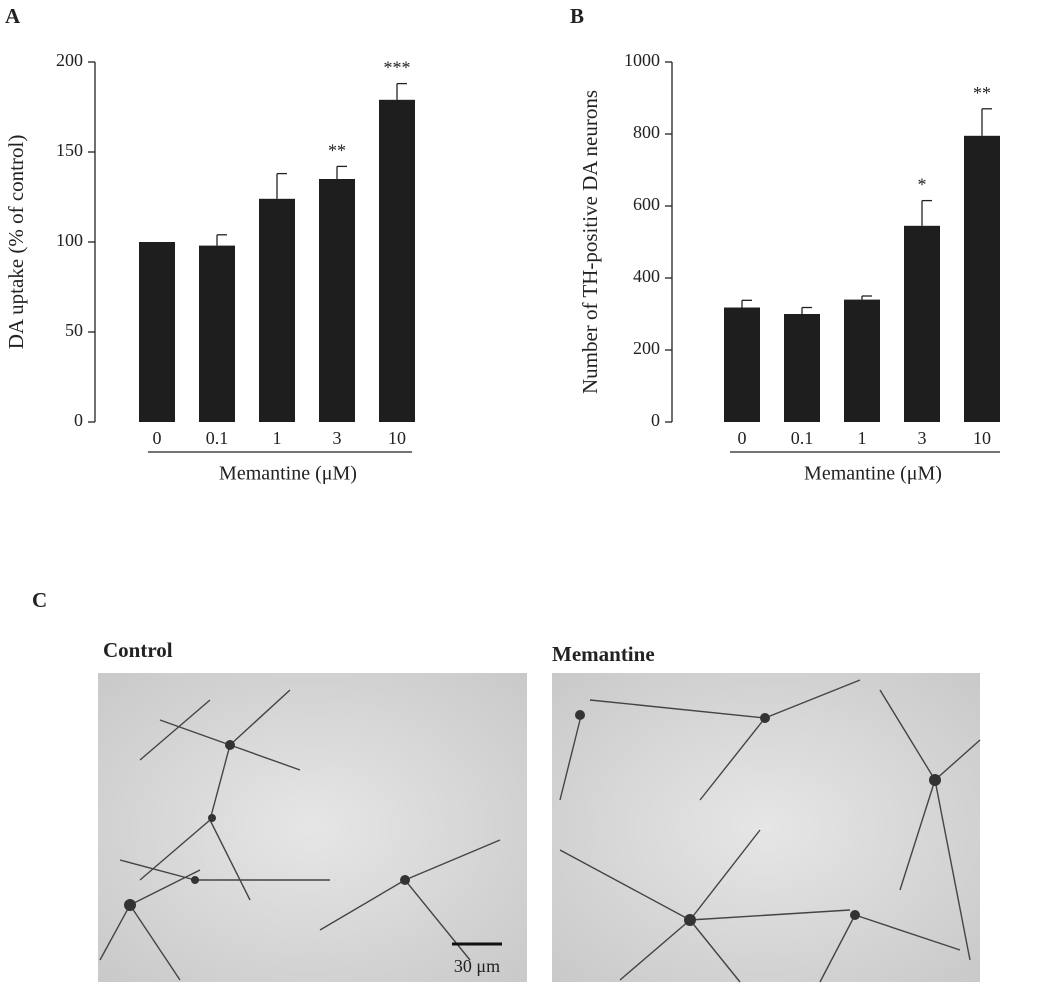 This screenshot has width=1050, height=990. I want to click on y-tick-label: 50, so click(74, 330).